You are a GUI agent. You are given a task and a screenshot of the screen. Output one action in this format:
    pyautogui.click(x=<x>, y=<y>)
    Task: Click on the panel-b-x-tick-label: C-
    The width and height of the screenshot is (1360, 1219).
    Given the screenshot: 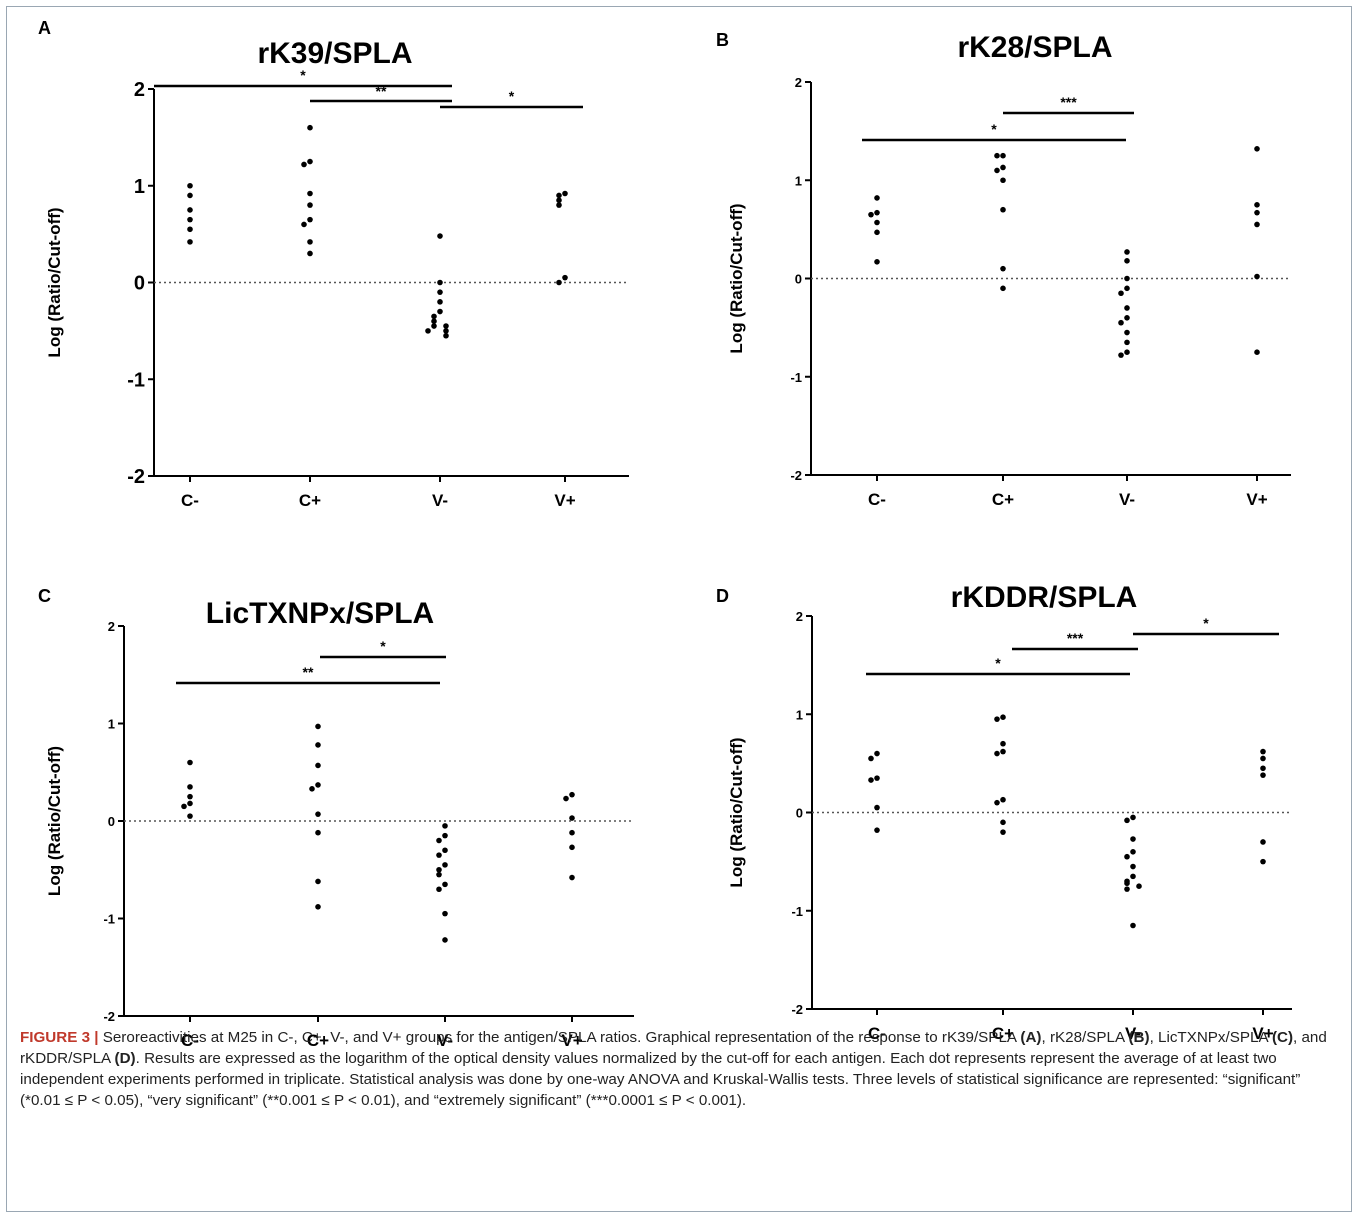 What is the action you would take?
    pyautogui.click(x=877, y=499)
    